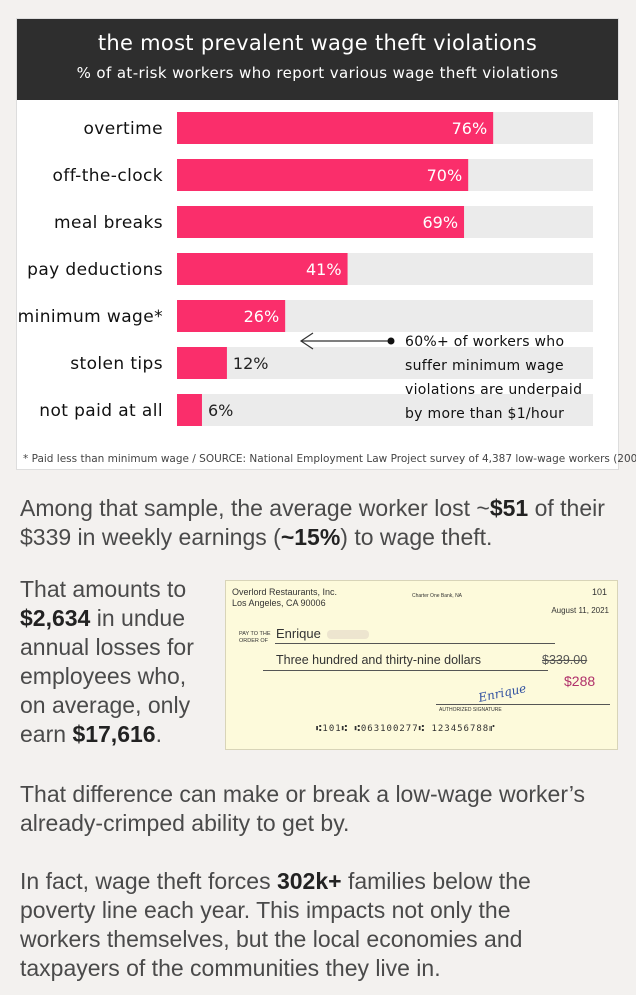 The height and width of the screenshot is (995, 636). What do you see at coordinates (391, 341) in the screenshot?
I see `annotation-dot` at bounding box center [391, 341].